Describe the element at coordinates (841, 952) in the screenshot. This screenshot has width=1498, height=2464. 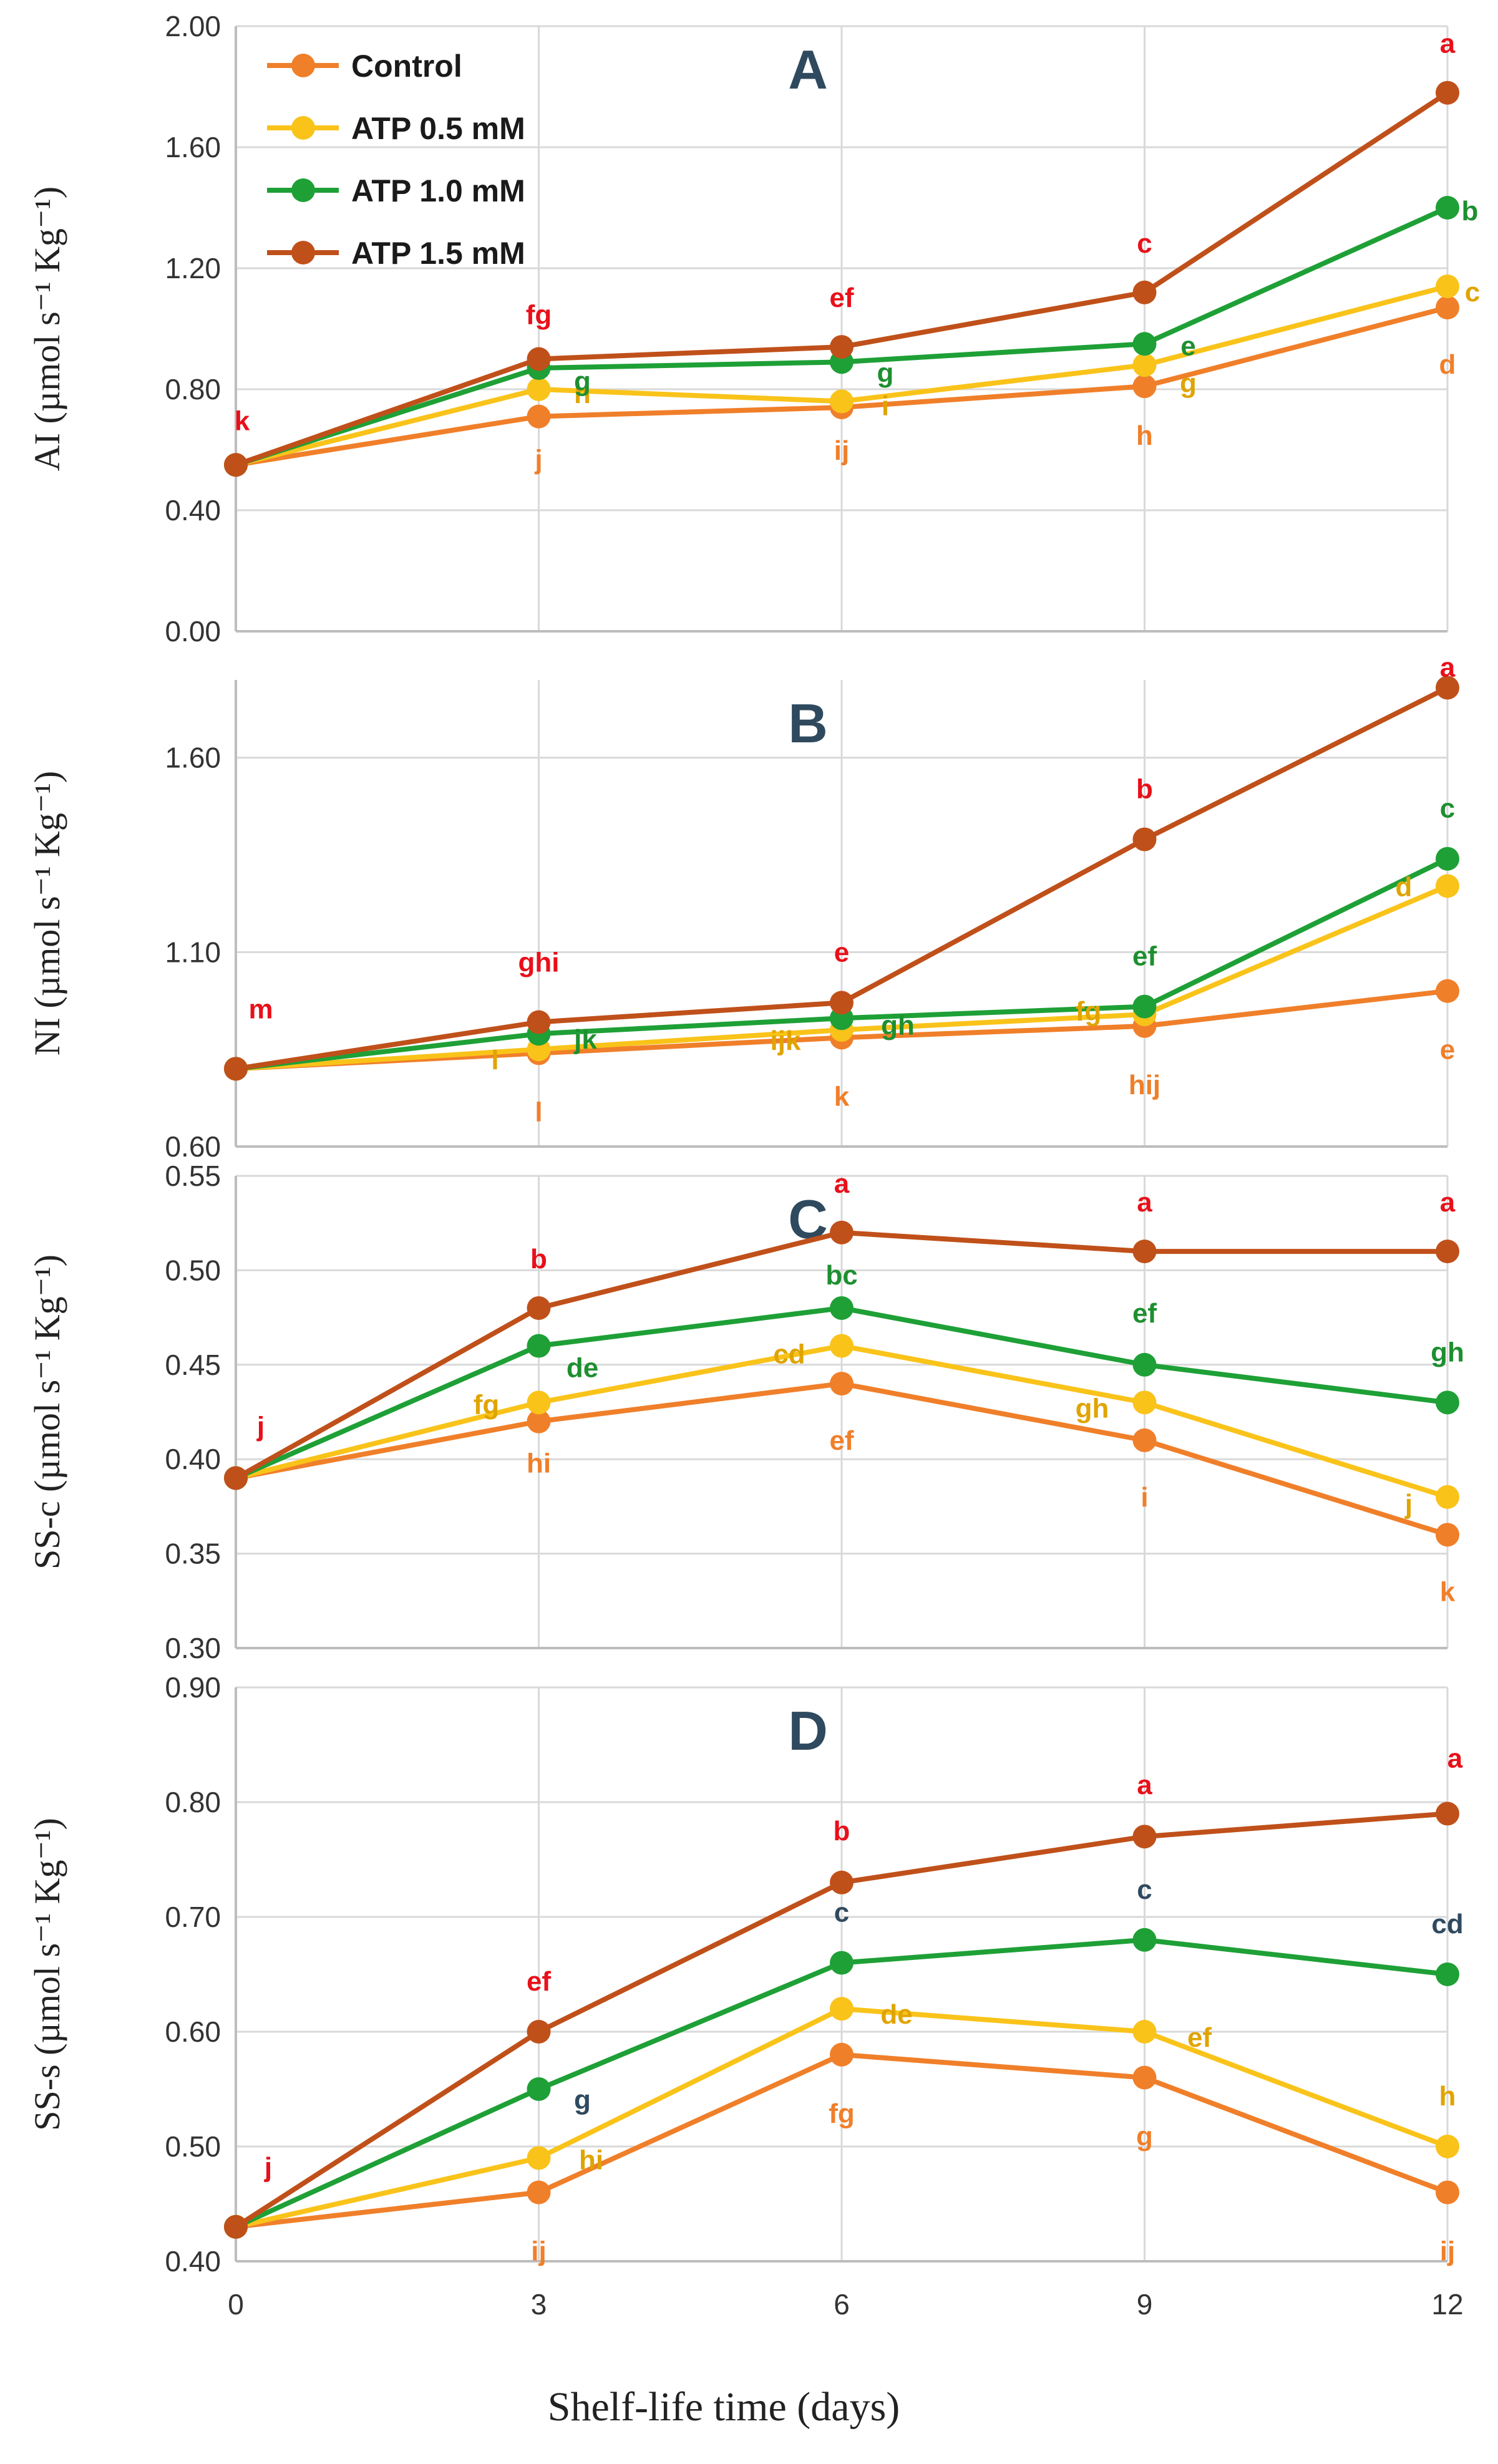
I see `significance-letter: e` at that location.